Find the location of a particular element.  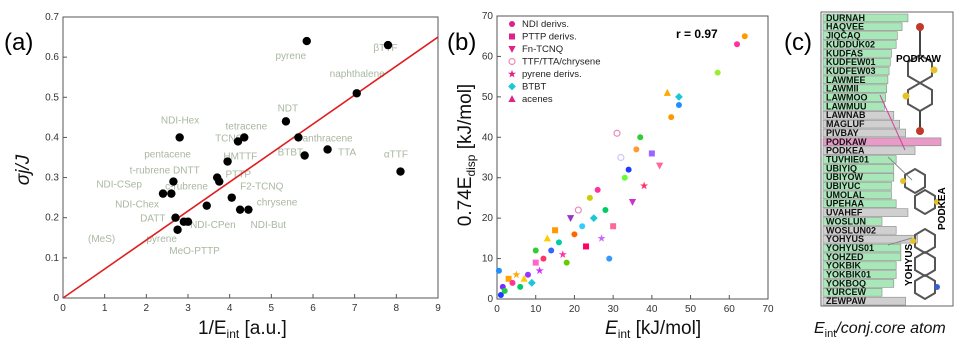

bar-yokbik01 is located at coordinates (859, 274).